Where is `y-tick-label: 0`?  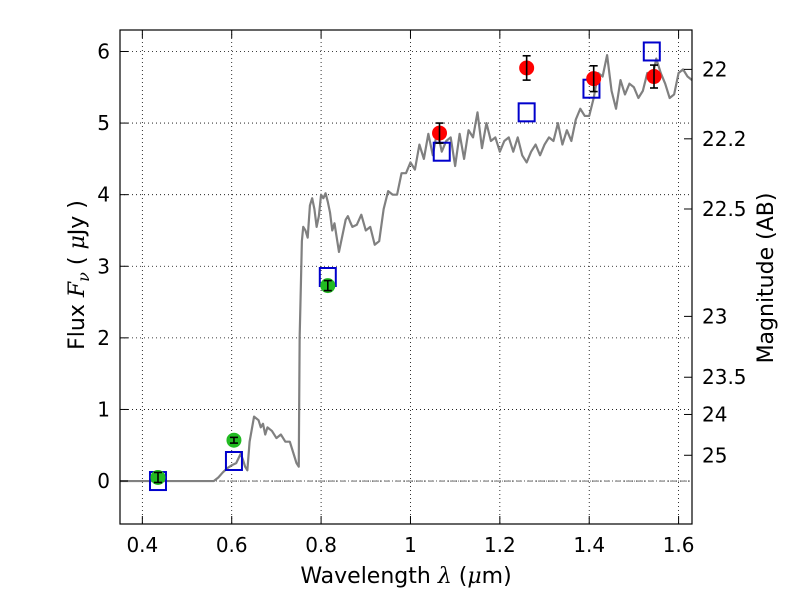
y-tick-label: 0 is located at coordinates (103, 481).